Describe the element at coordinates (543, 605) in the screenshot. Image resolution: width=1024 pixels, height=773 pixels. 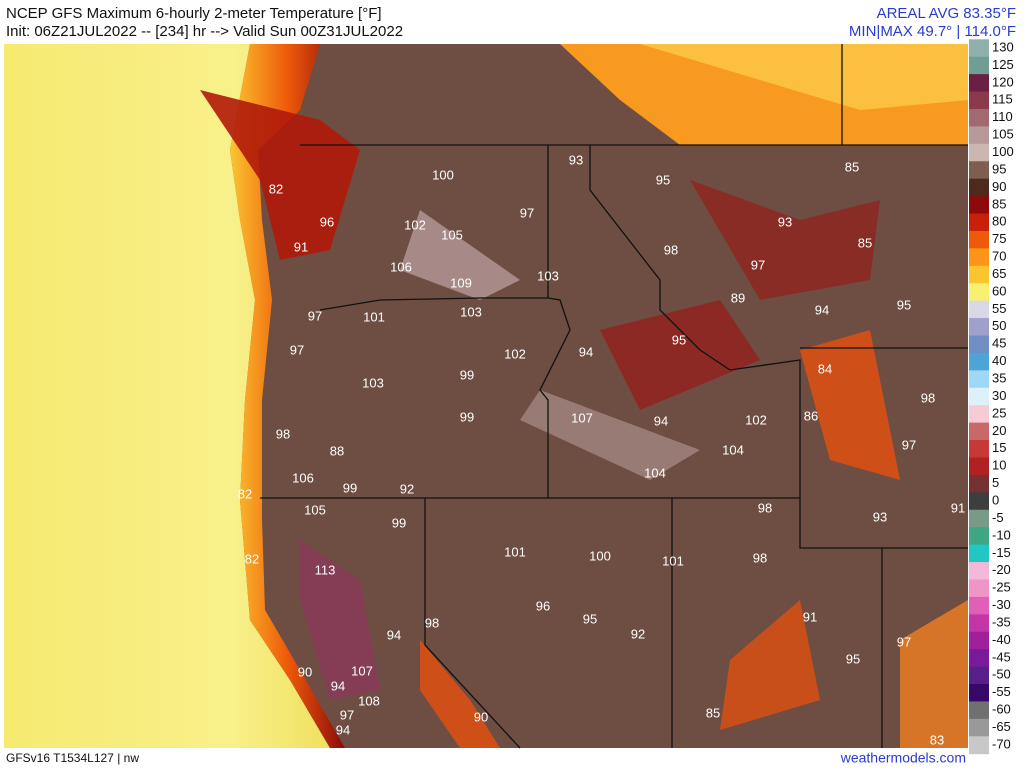
I see `temp-label: 96` at that location.